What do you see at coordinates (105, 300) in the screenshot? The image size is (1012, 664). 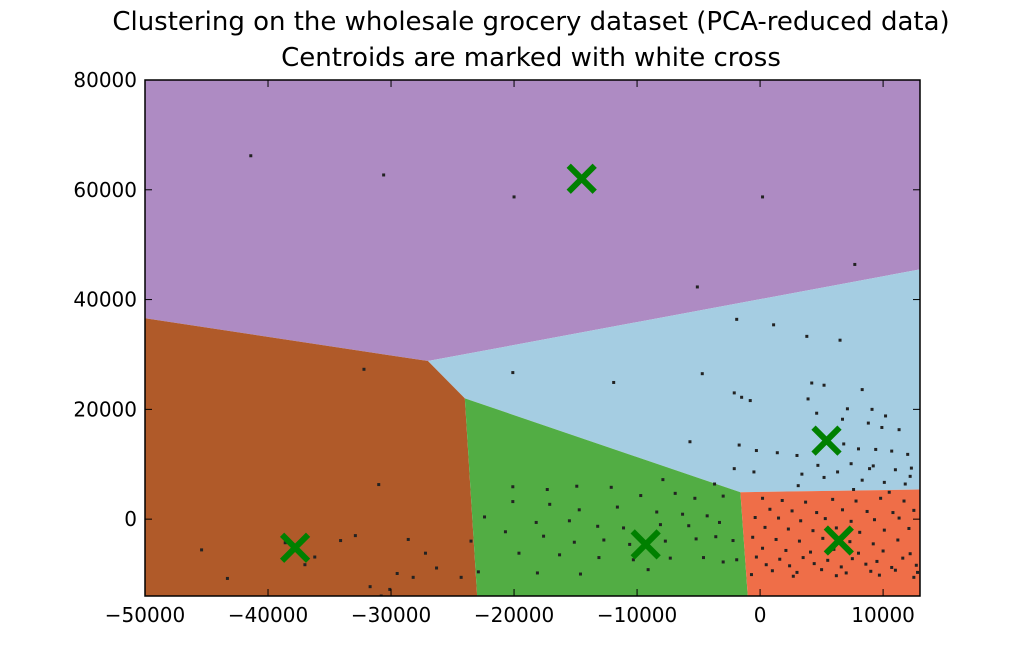 I see `y-tick-label: 40000` at bounding box center [105, 300].